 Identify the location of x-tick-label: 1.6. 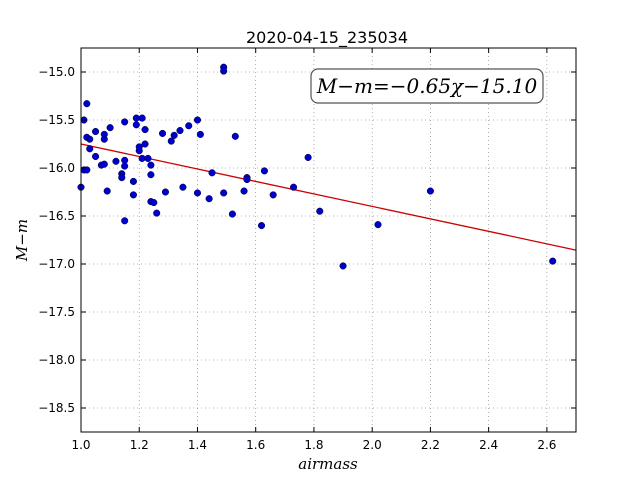
(255, 445).